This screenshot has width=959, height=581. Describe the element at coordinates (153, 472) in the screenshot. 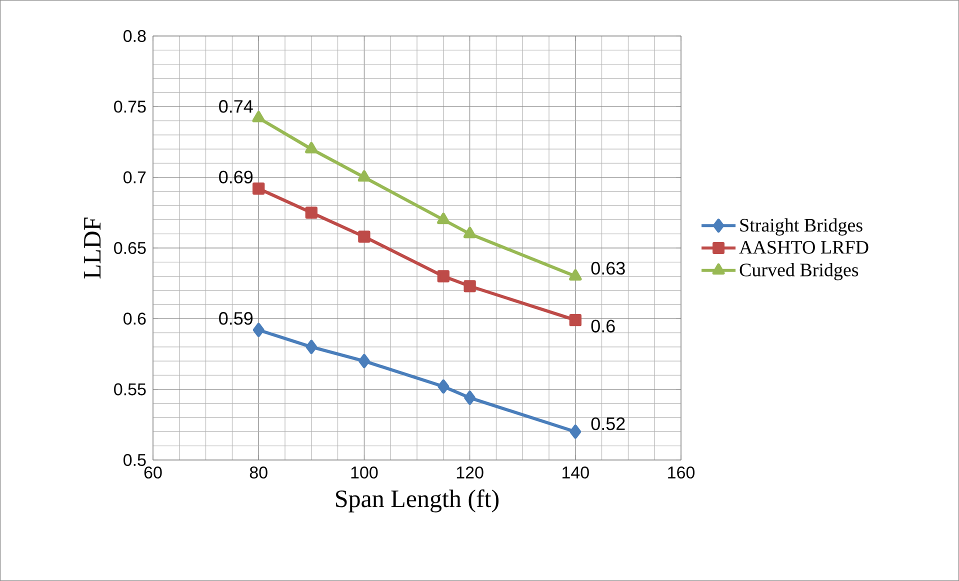

I see `x-tick-label: 60` at that location.